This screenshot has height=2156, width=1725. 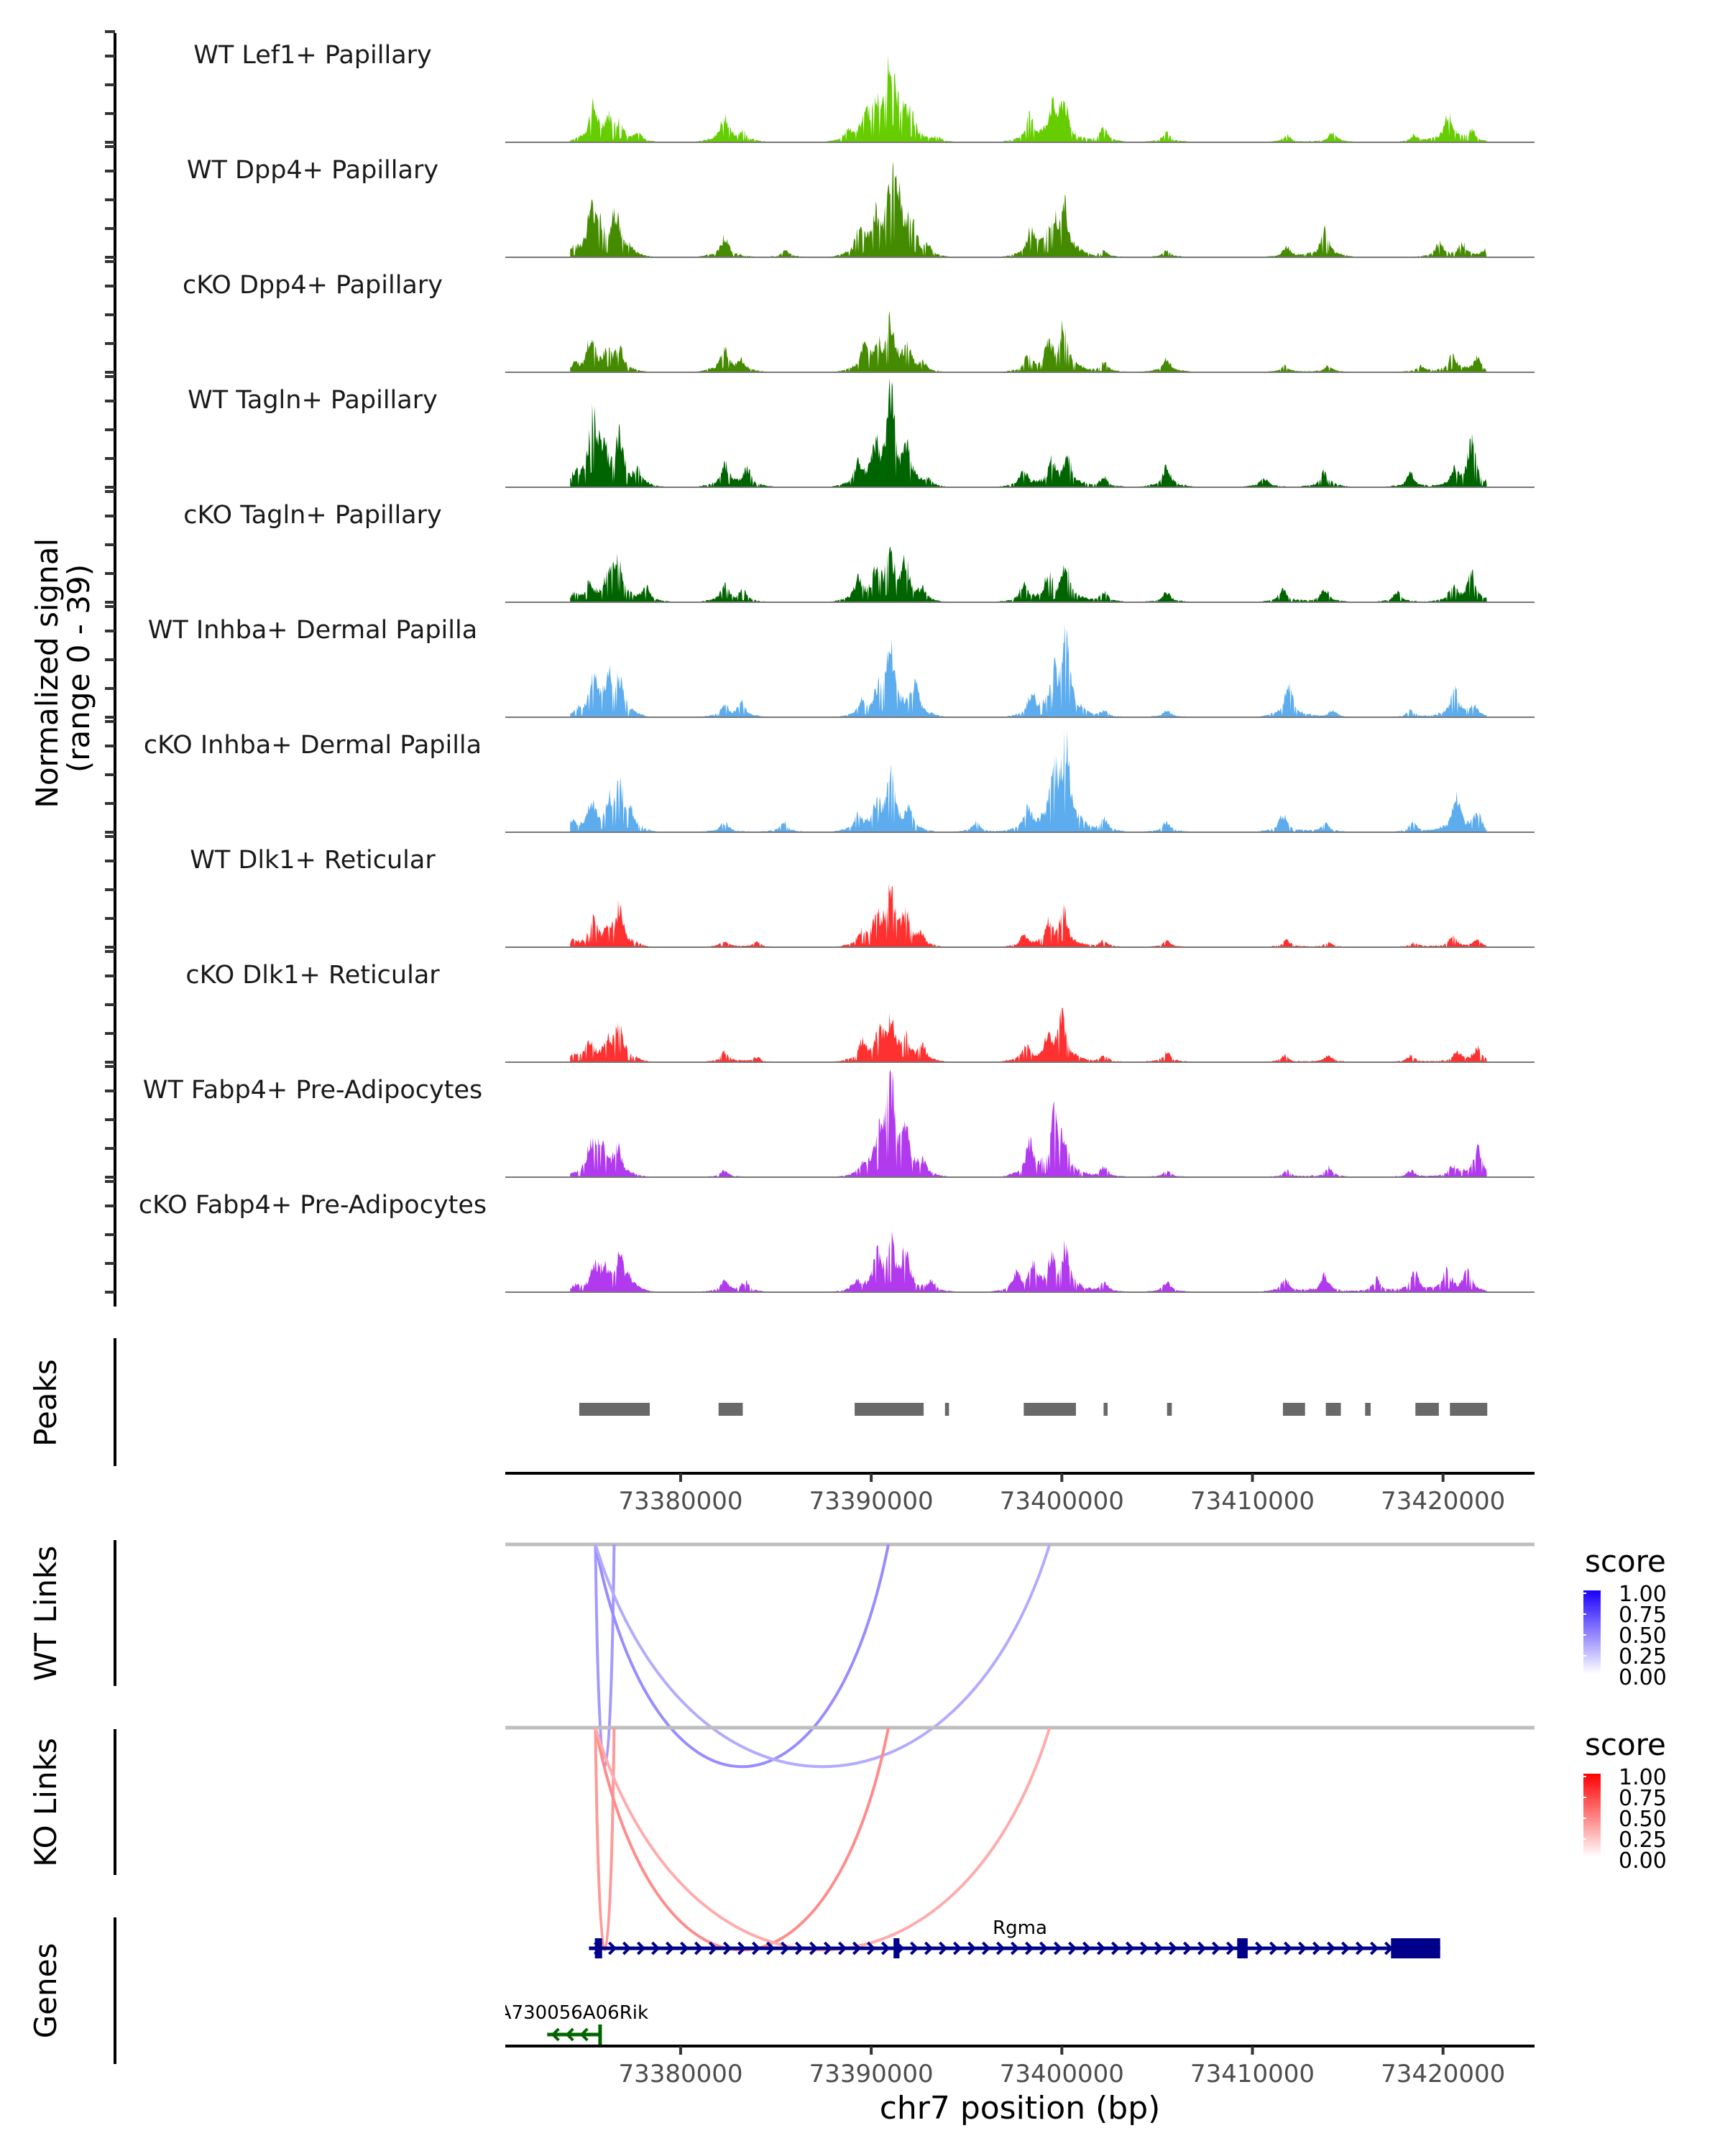 What do you see at coordinates (45, 1803) in the screenshot?
I see `ko-links-track-label: KO Links` at bounding box center [45, 1803].